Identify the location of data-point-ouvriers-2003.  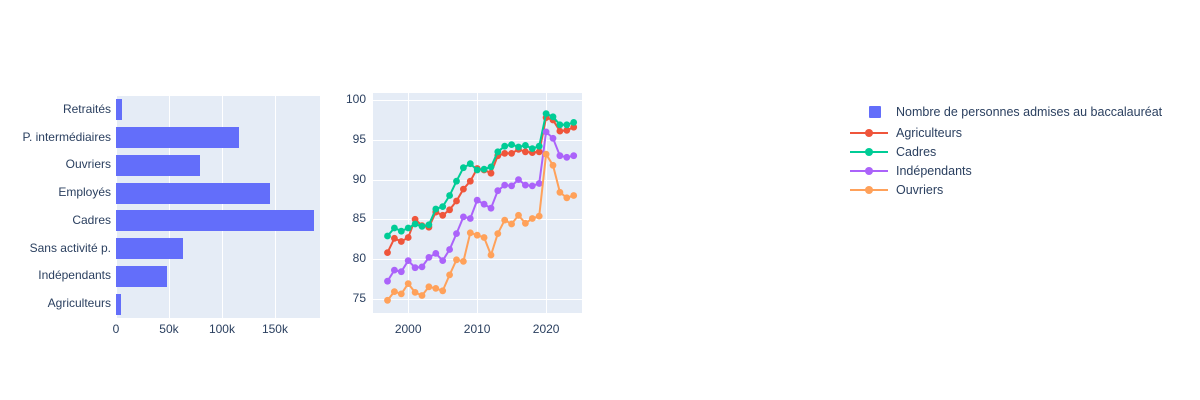
(429, 287).